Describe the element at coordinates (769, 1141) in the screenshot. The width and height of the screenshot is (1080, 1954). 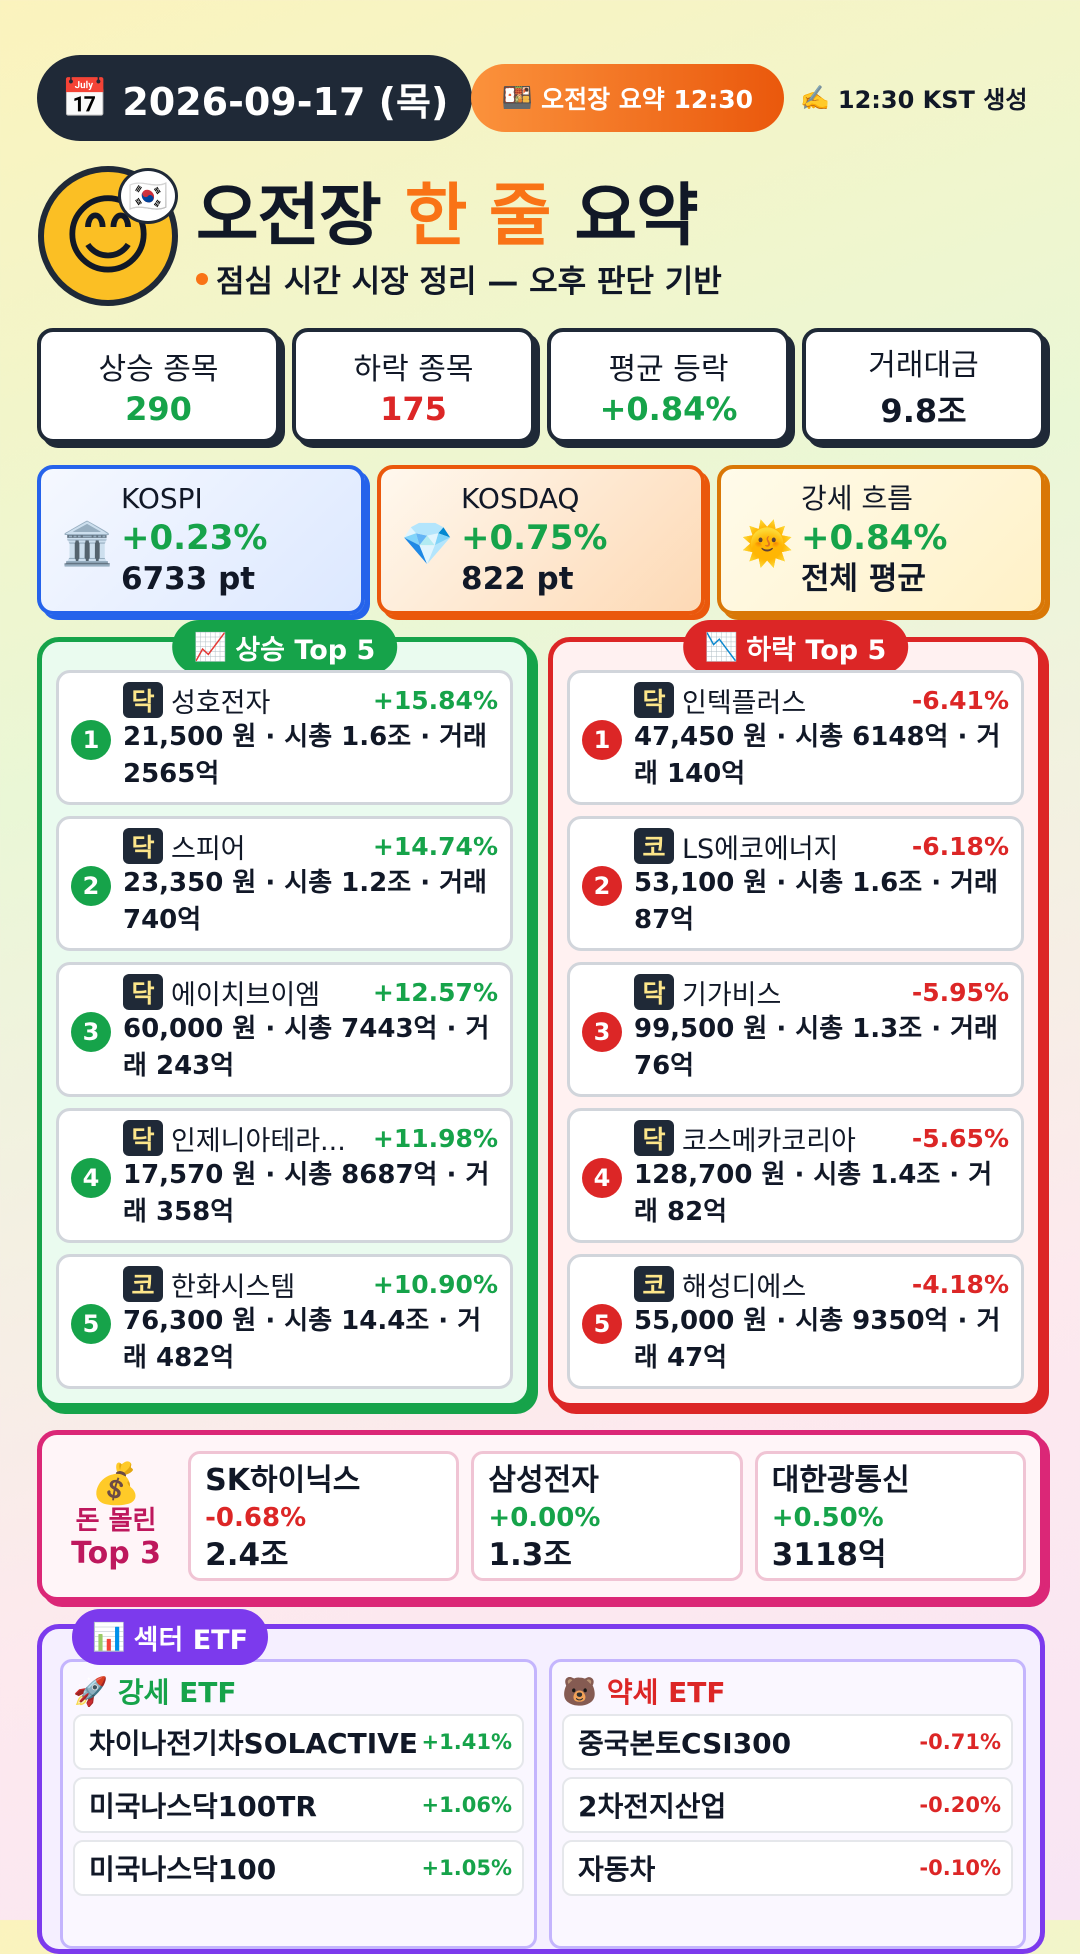
I see `stock-name: 코스메카코리아` at that location.